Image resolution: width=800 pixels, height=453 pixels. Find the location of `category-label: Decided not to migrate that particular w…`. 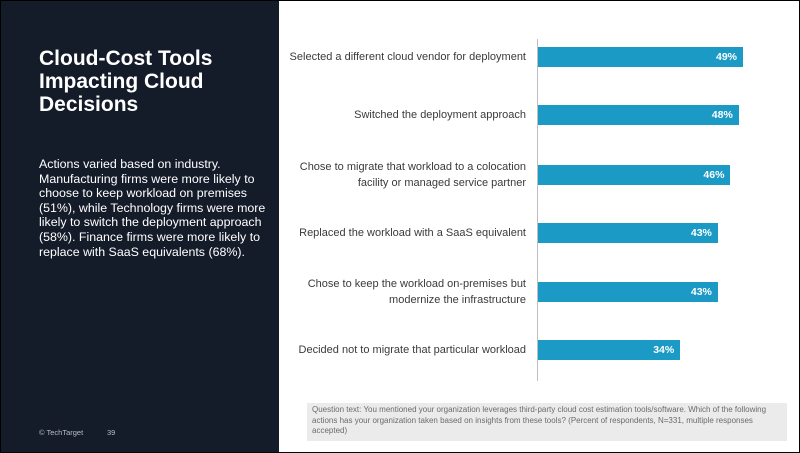

category-label: Decided not to migrate that particular w… is located at coordinates (412, 350).